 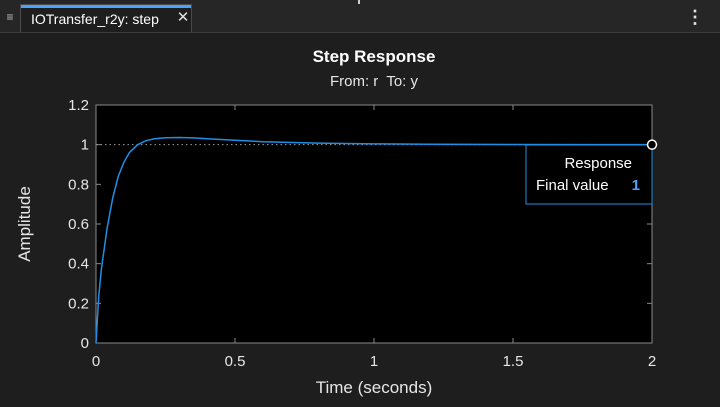 What do you see at coordinates (24, 224) in the screenshot?
I see `y-axis-label: Amplitude` at bounding box center [24, 224].